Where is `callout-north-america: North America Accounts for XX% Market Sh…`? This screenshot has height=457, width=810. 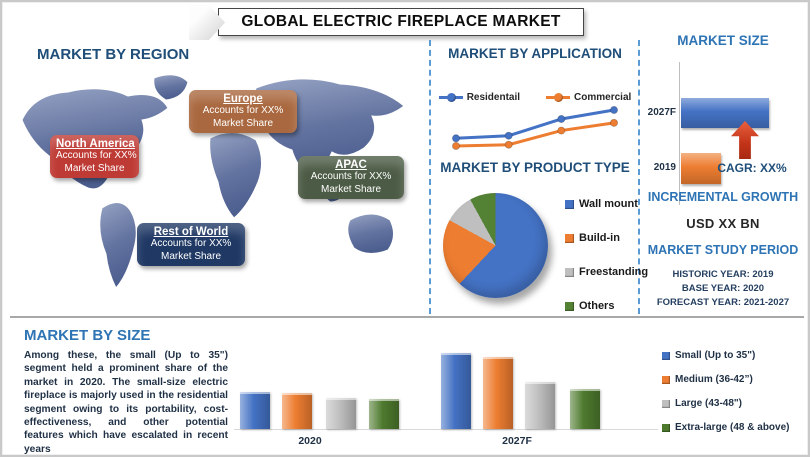
callout-north-america: North America Accounts for XX% Market Sh… is located at coordinates (94, 156).